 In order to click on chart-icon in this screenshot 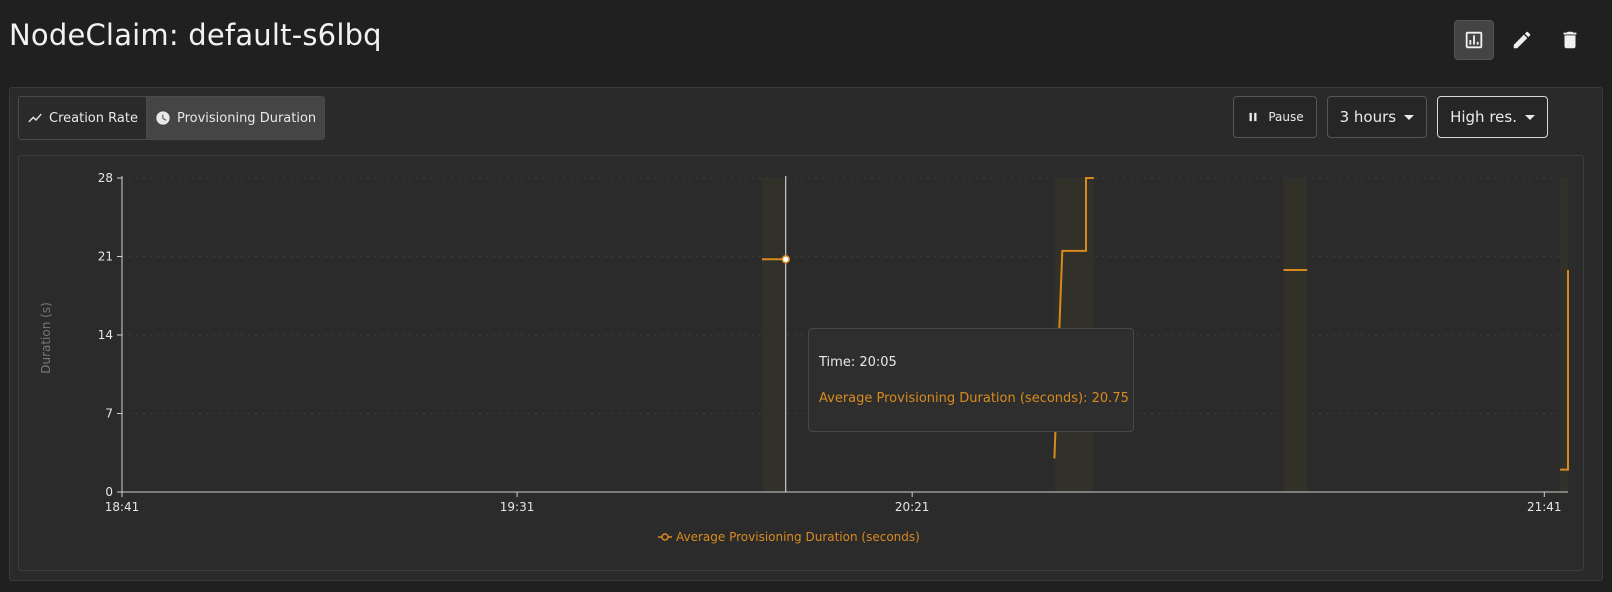, I will do `click(1474, 40)`.